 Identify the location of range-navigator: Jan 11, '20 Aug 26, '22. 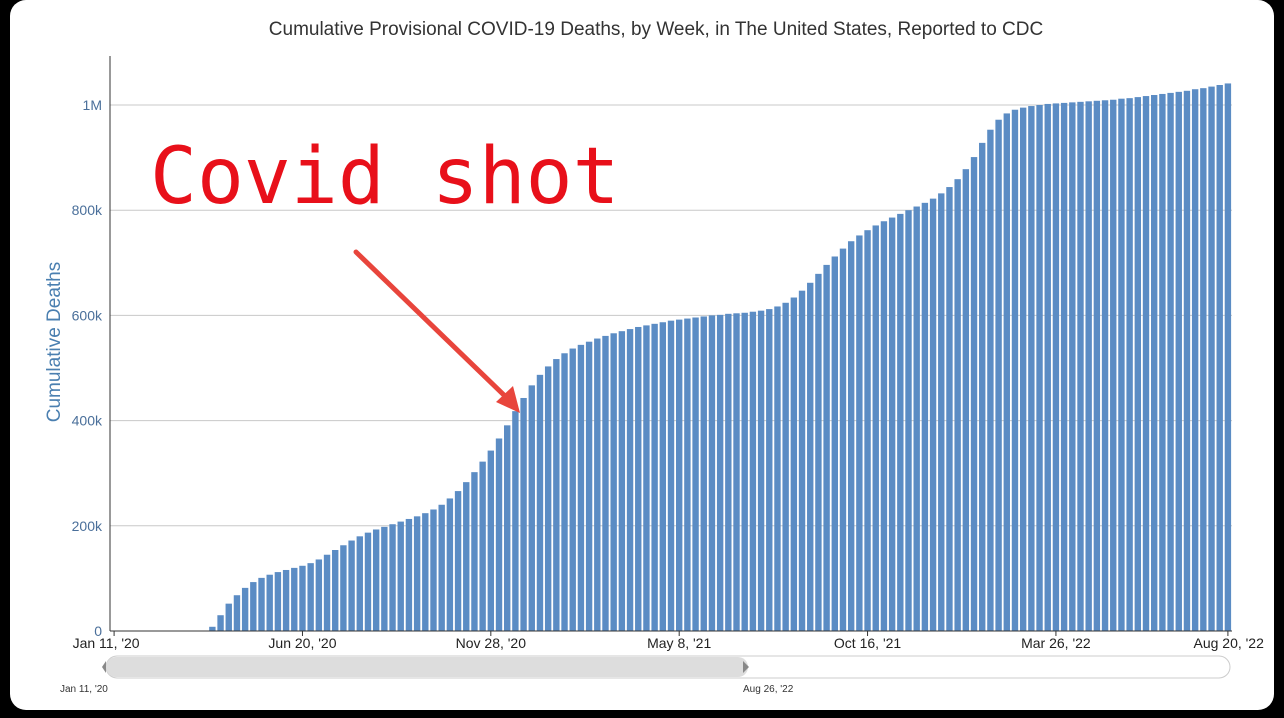
(645, 675).